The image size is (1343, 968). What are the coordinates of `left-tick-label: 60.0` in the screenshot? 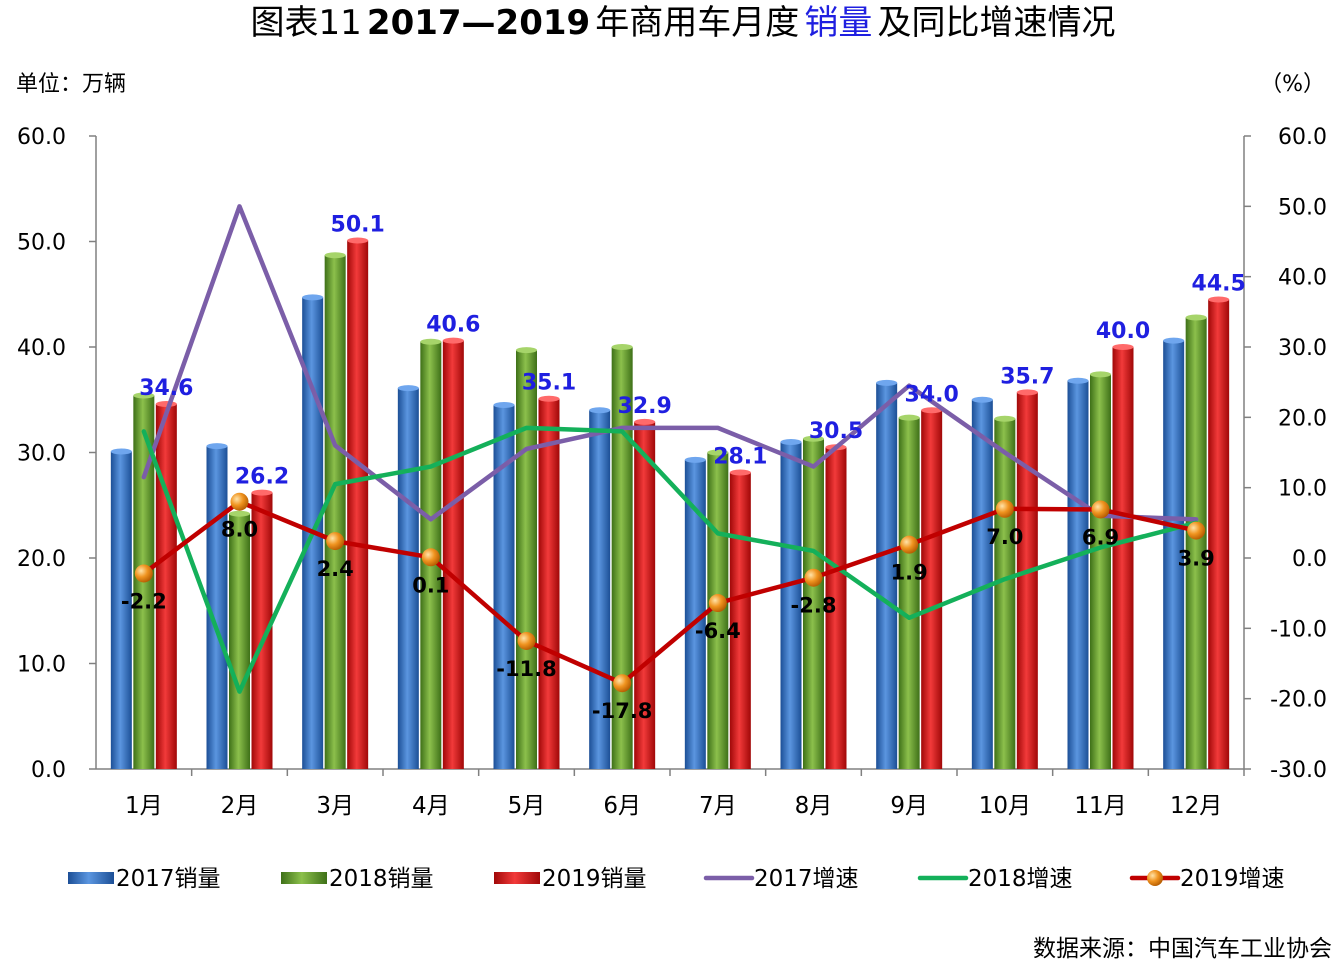 It's located at (41, 137).